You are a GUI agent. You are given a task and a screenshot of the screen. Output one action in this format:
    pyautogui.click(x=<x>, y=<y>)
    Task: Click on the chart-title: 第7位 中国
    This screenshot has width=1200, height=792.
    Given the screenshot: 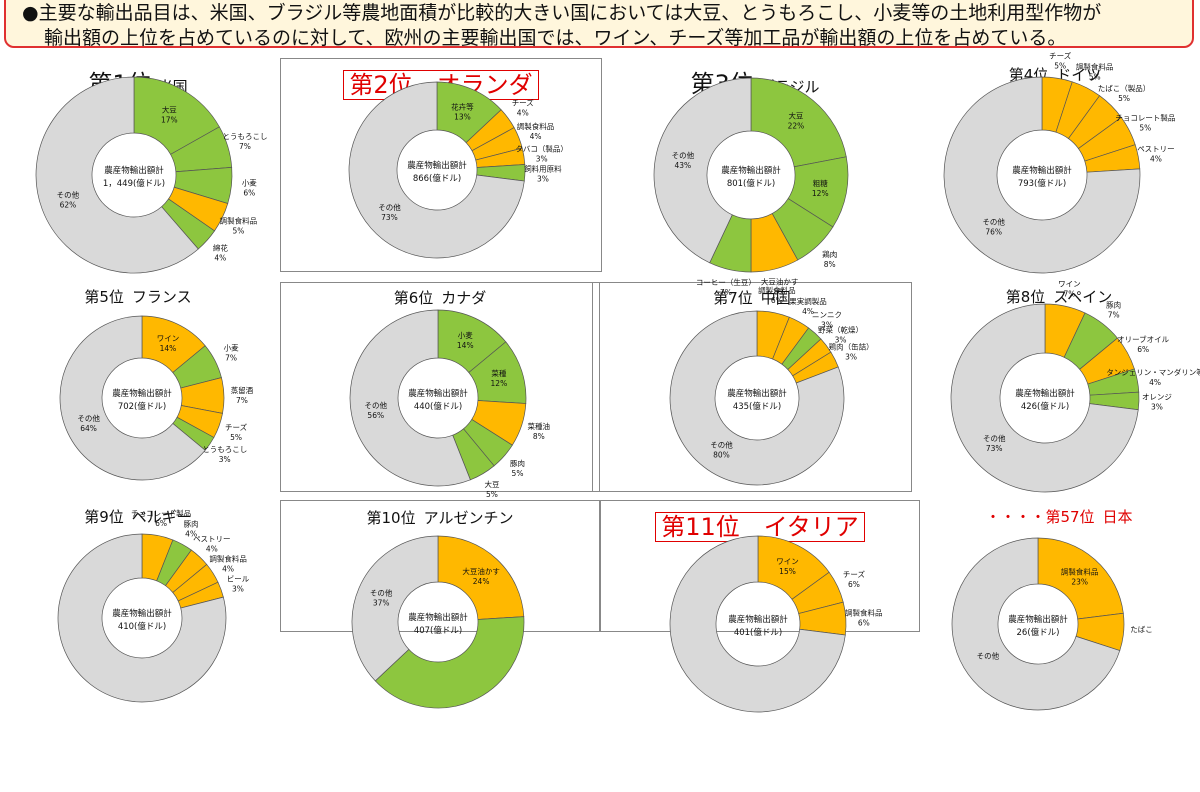 What is the action you would take?
    pyautogui.click(x=752, y=297)
    